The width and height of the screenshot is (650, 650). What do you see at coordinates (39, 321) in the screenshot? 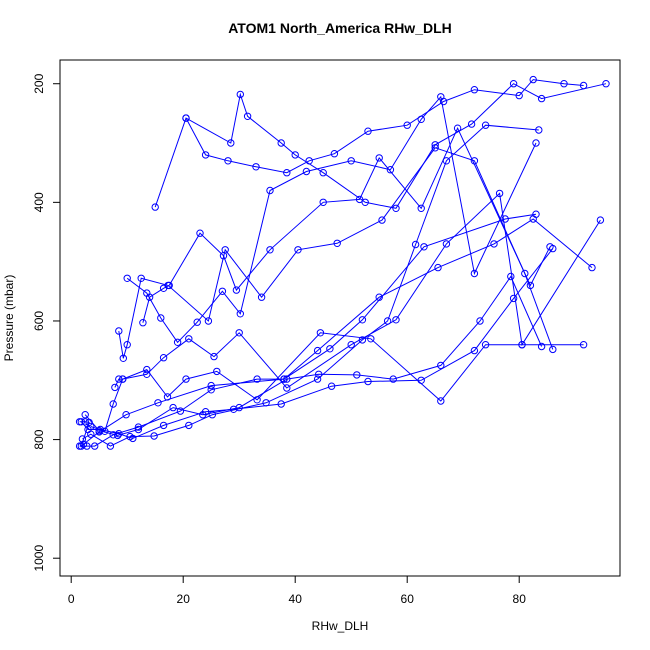
I see `y-tick-label: 600` at bounding box center [39, 321].